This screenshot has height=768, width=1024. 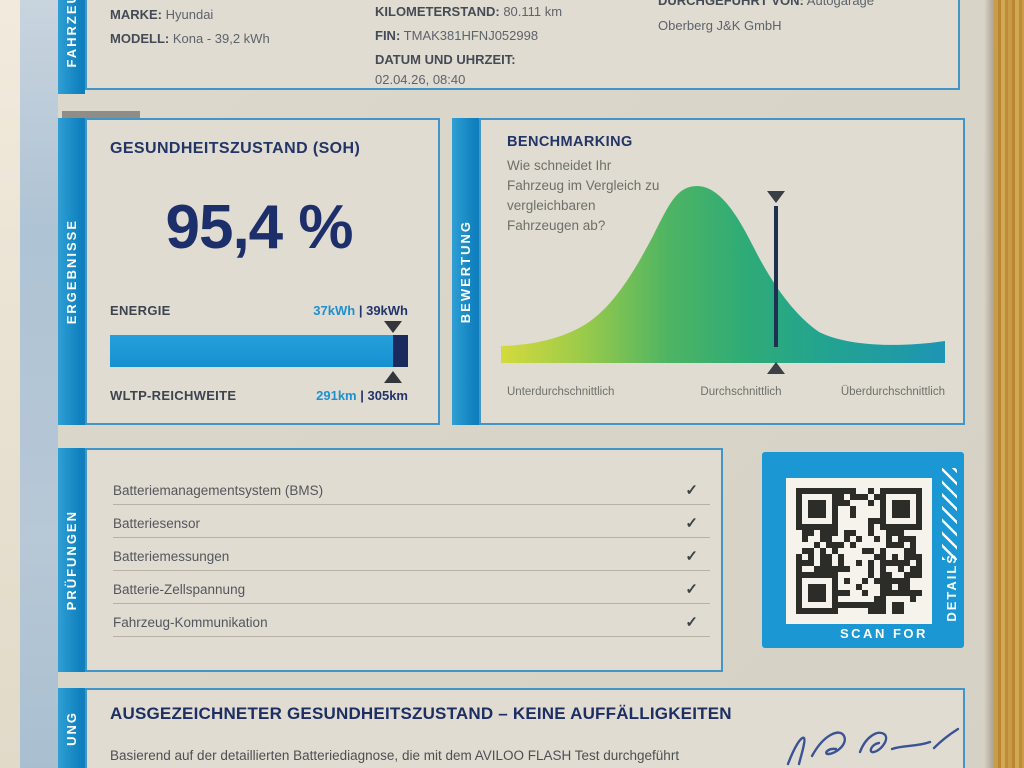 What do you see at coordinates (989, 384) in the screenshot?
I see `paper-edge-shadow` at bounding box center [989, 384].